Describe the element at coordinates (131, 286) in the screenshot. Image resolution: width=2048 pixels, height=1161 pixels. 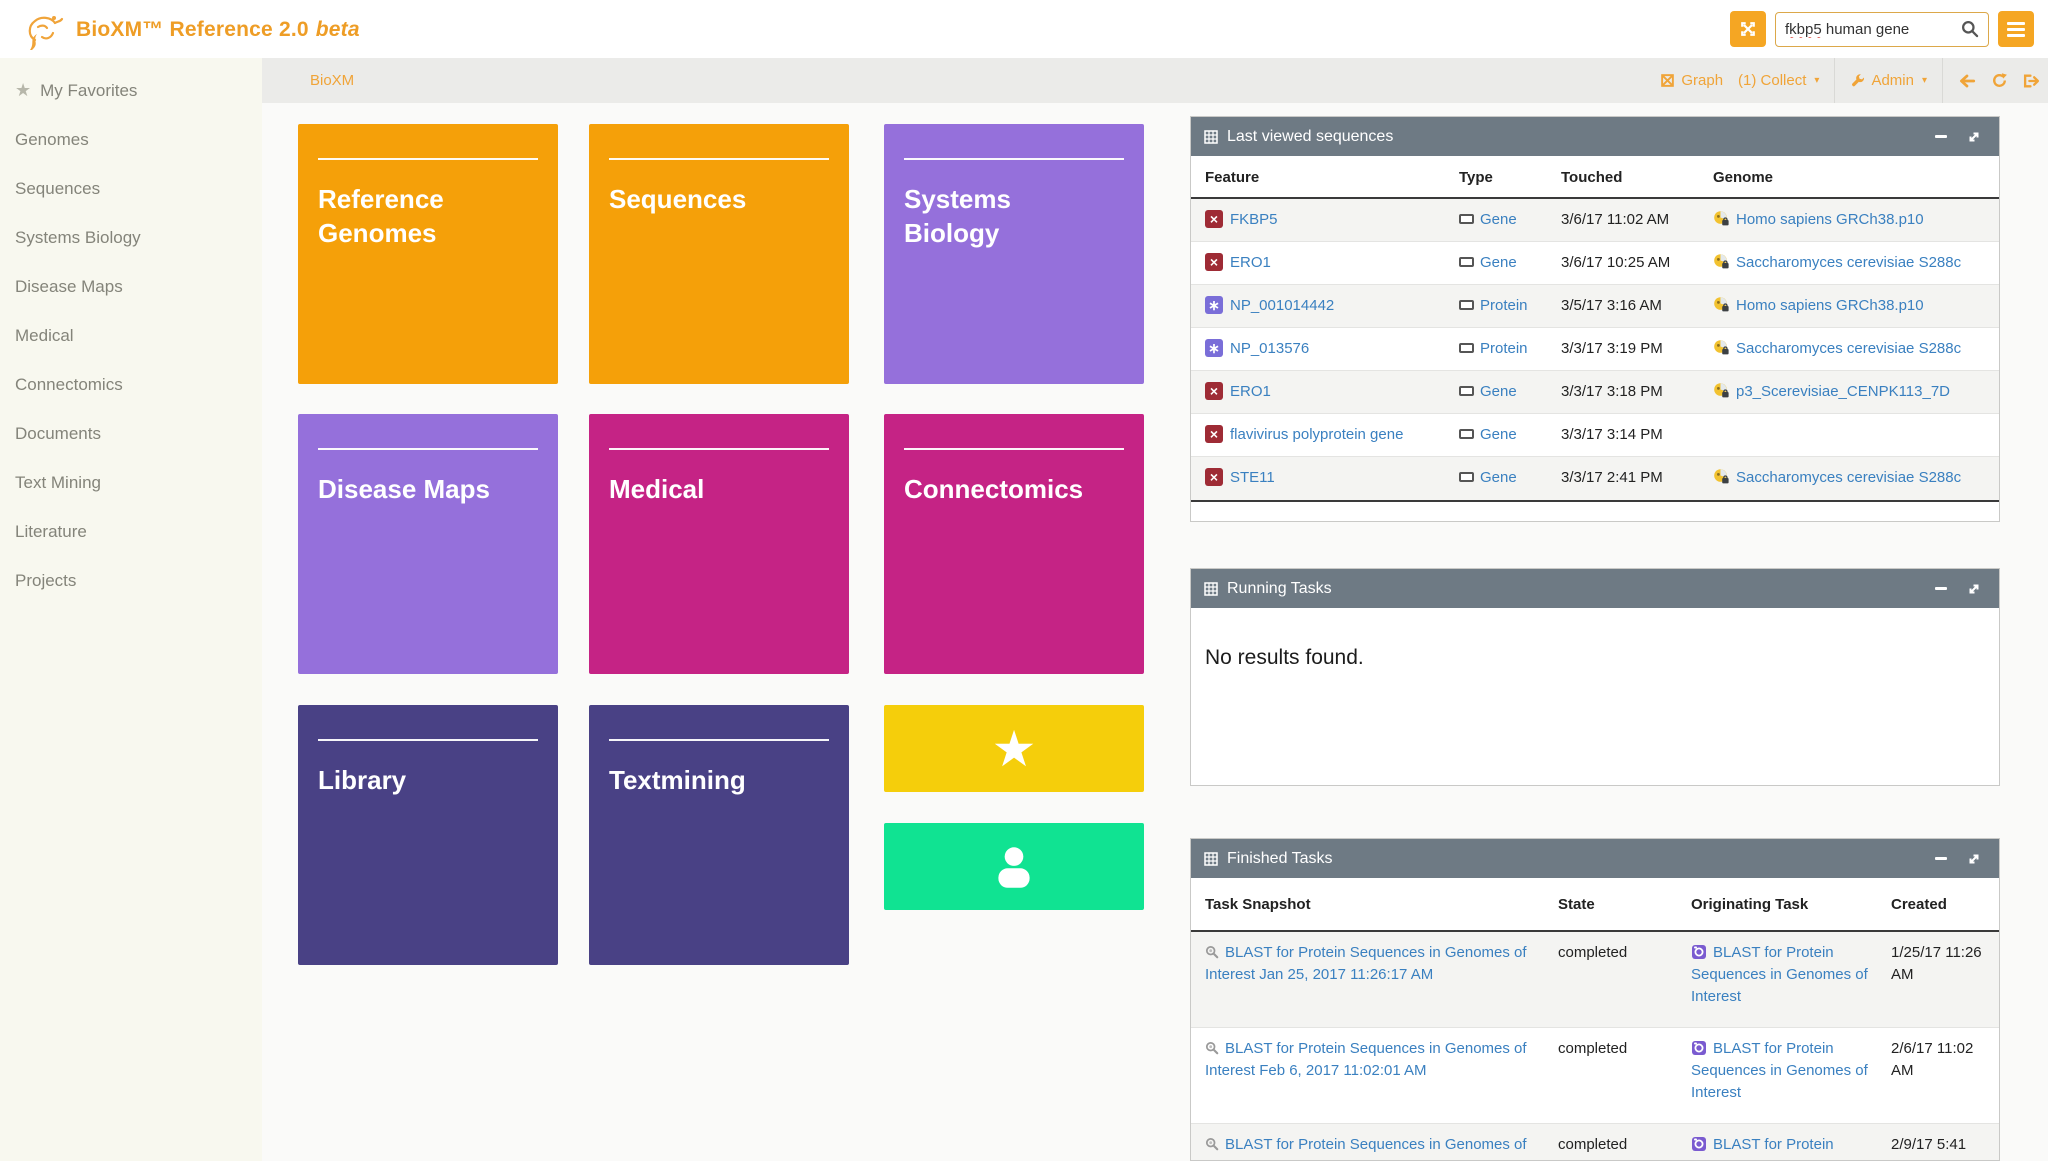
I see `sidebar-item-disease-maps: Disease Maps` at that location.